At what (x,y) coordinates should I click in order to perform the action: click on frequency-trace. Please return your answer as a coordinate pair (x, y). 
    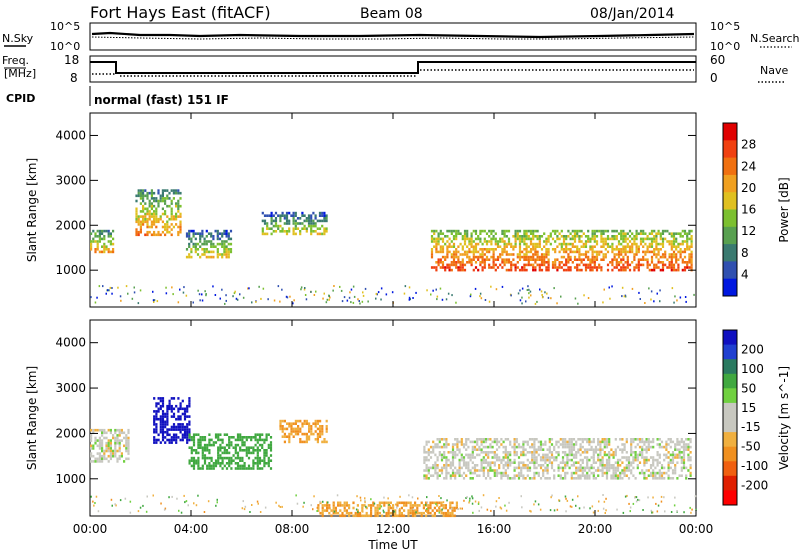
    Looking at the image, I should click on (393, 67).